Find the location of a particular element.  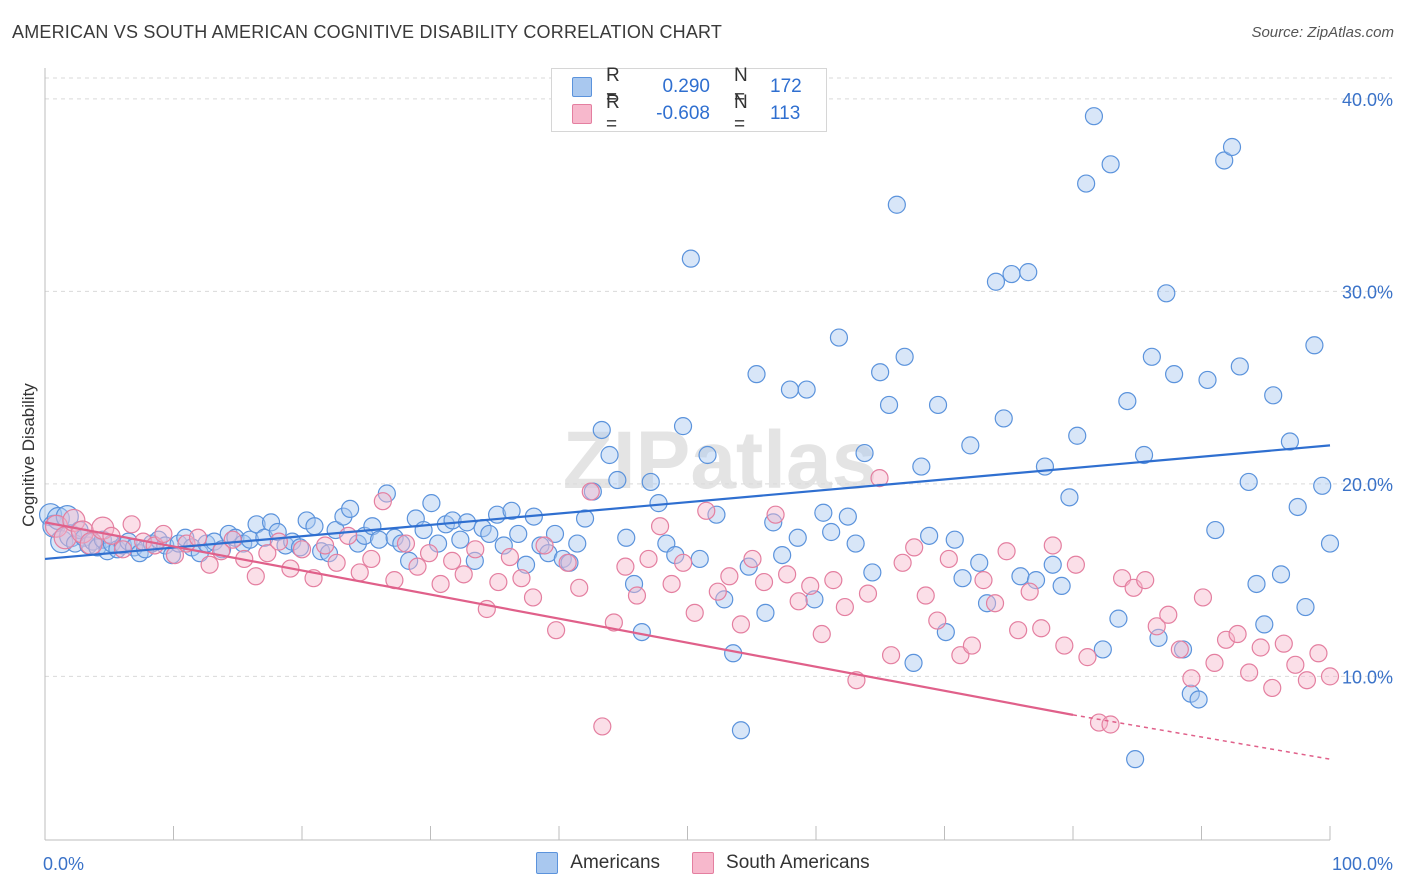

south-americans-swatch is located at coordinates (703, 863).